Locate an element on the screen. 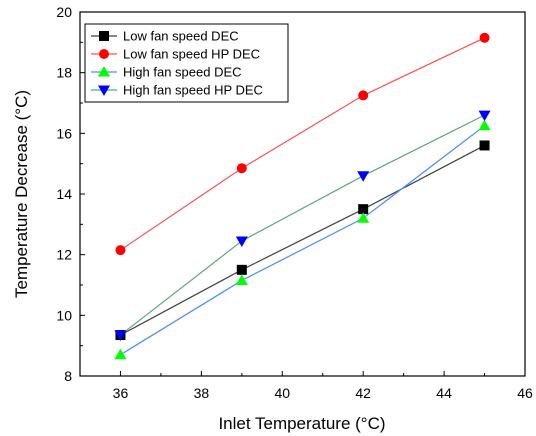 The height and width of the screenshot is (436, 536). legend-item: High fan speed HP DEC is located at coordinates (177, 90).